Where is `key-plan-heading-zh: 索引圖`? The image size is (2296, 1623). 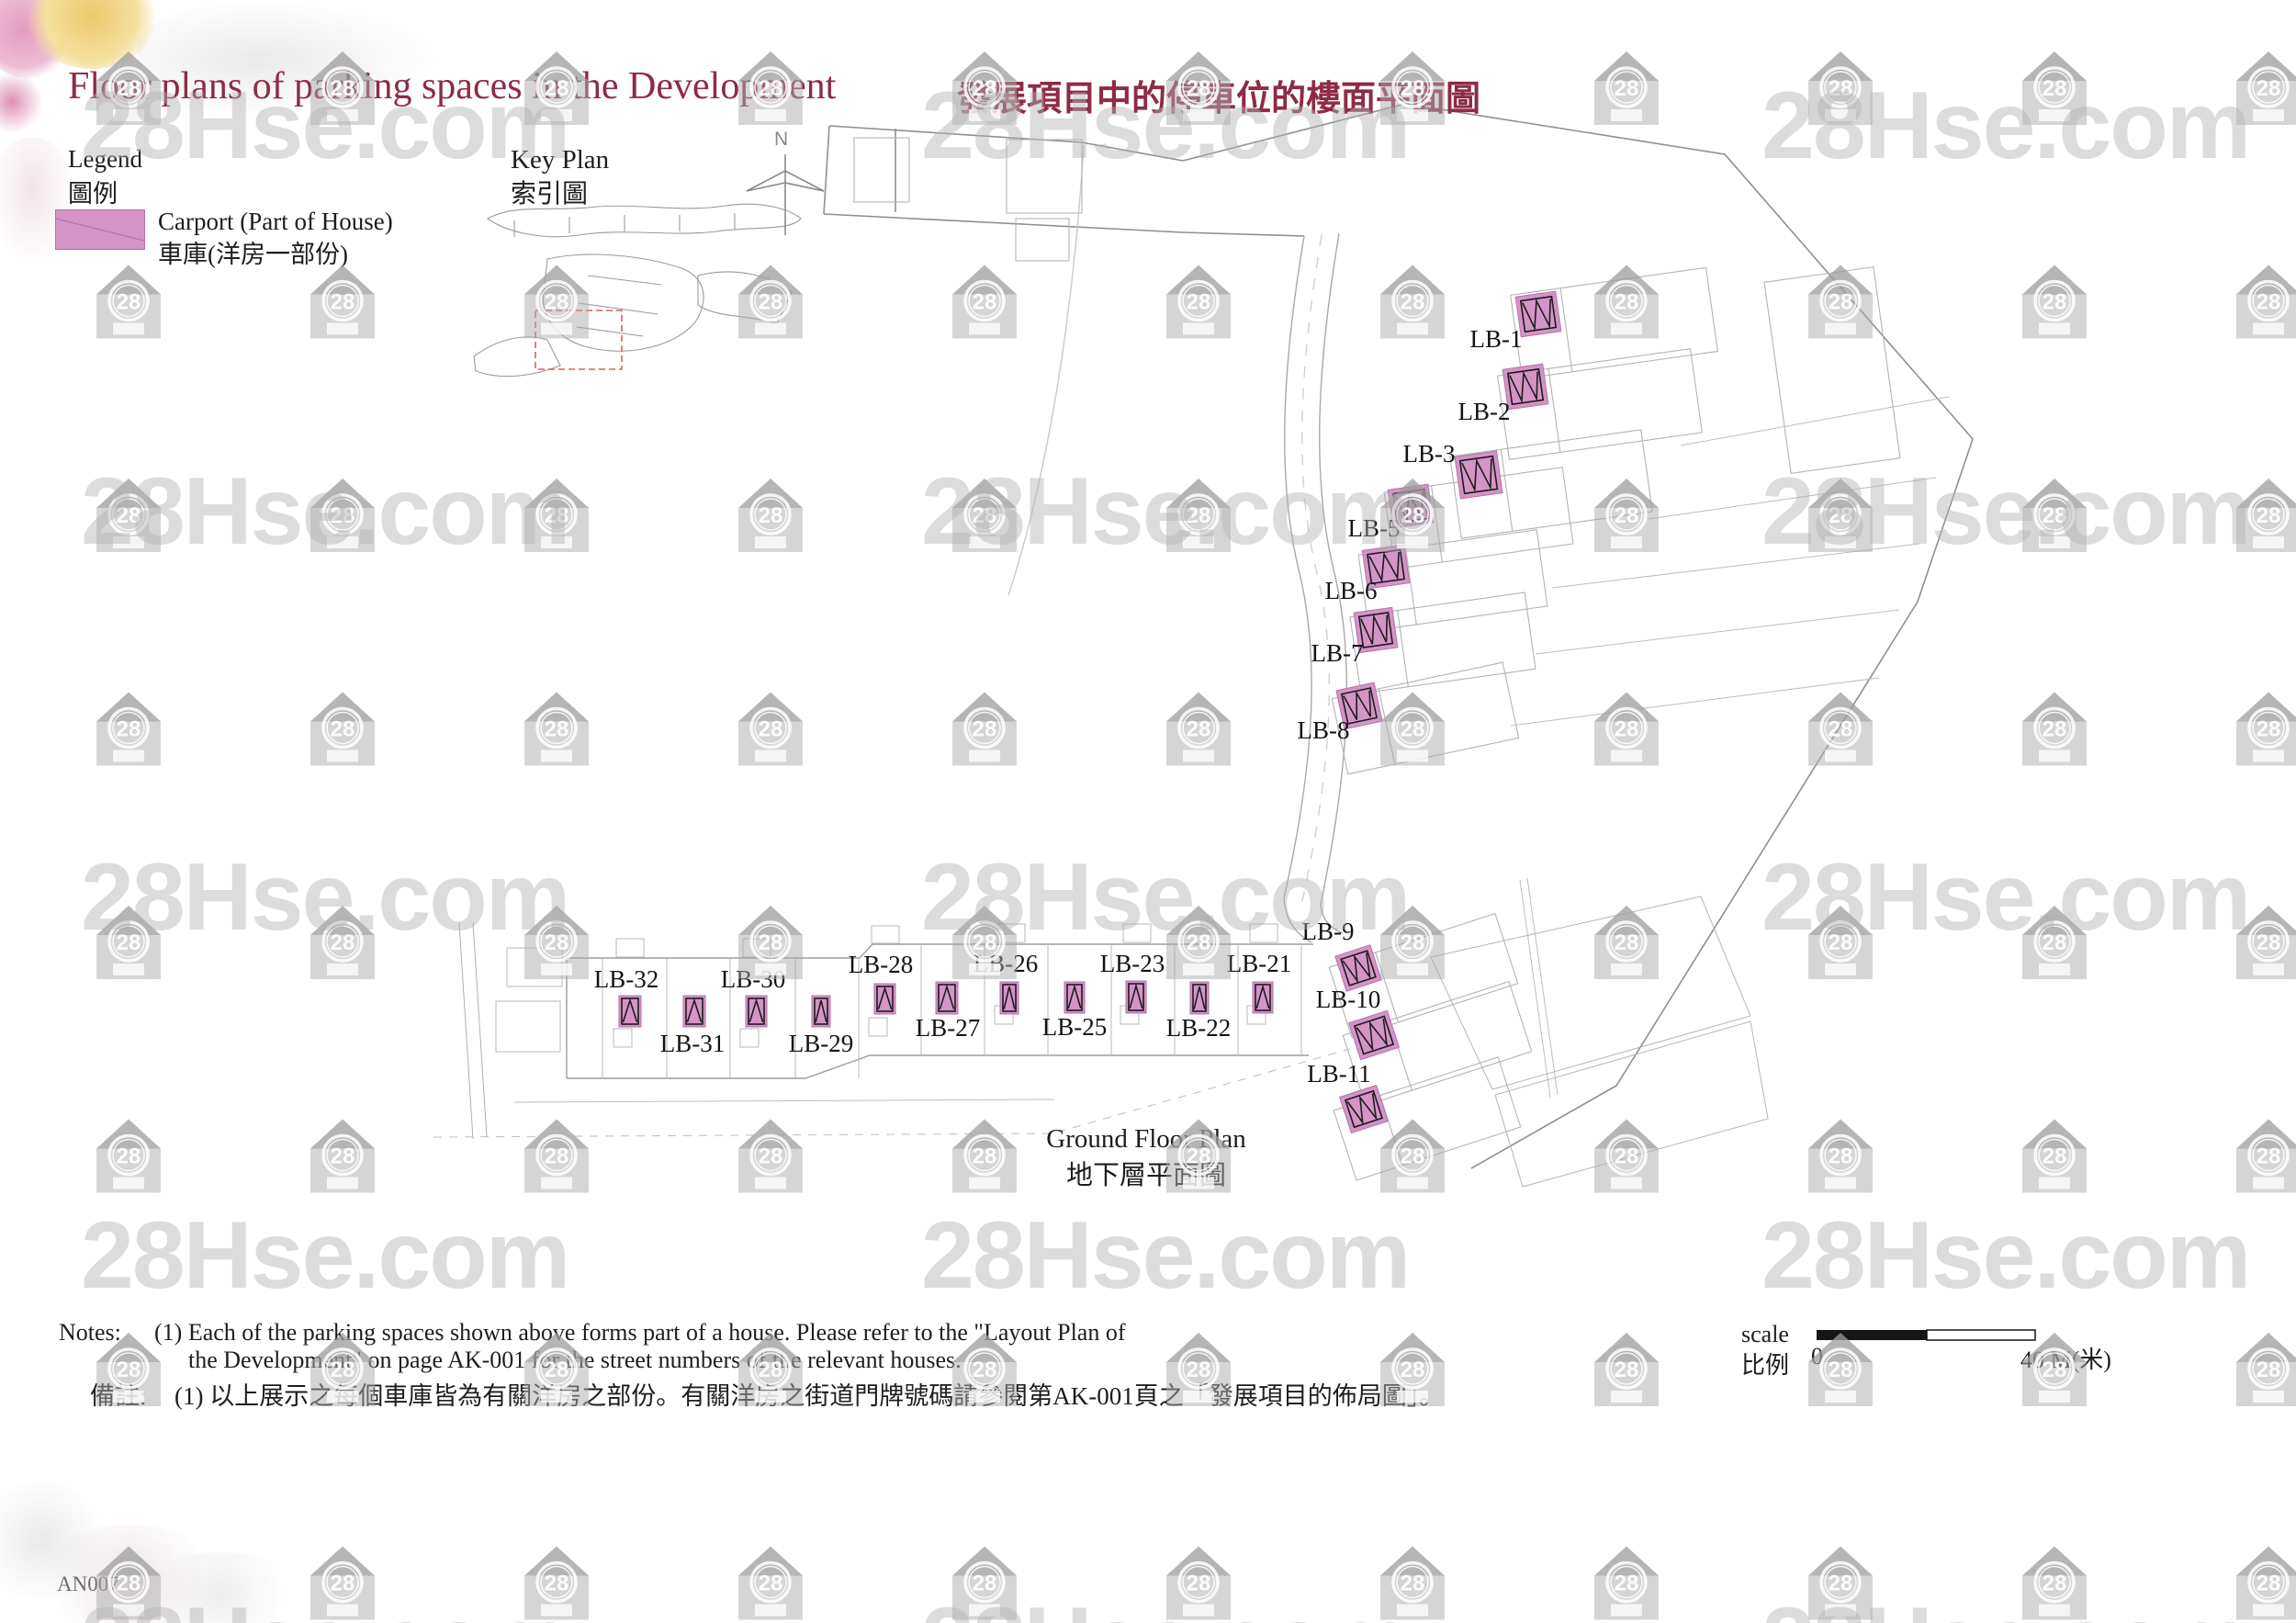
key-plan-heading-zh: 索引圖 is located at coordinates (550, 195).